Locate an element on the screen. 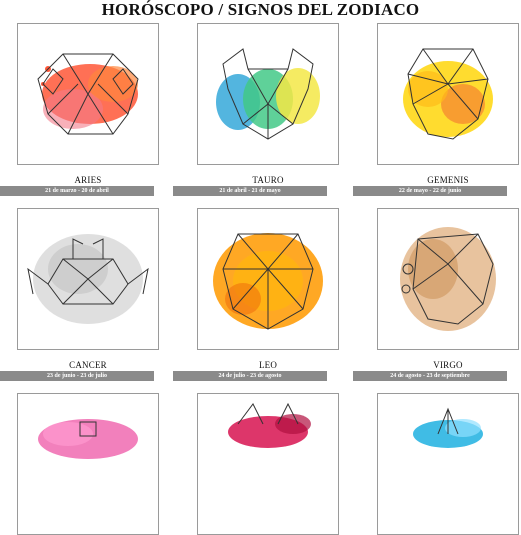 This screenshot has width=521, height=535. sign-card-sagittarius is located at coordinates (448, 464).